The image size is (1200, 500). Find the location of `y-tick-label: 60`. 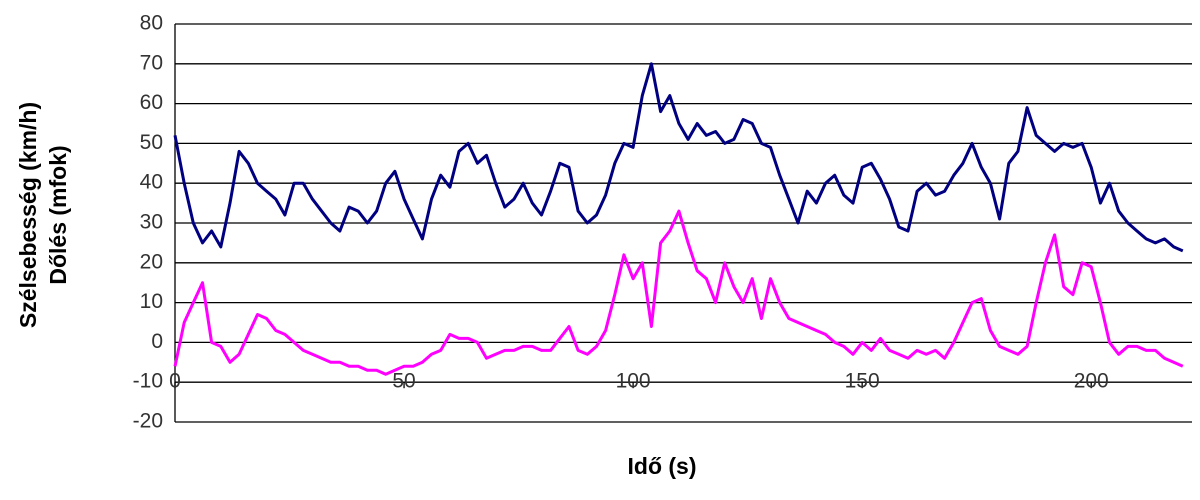

y-tick-label: 60 is located at coordinates (151, 102).